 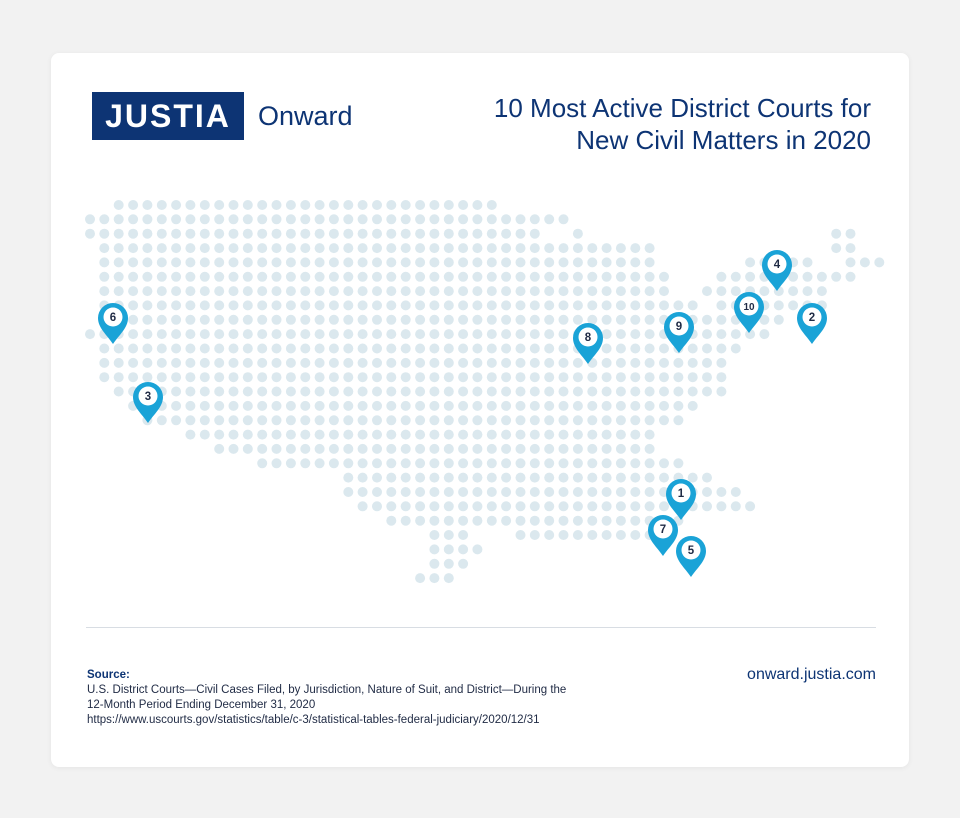 I want to click on court-marker-9: 9, so click(x=679, y=332).